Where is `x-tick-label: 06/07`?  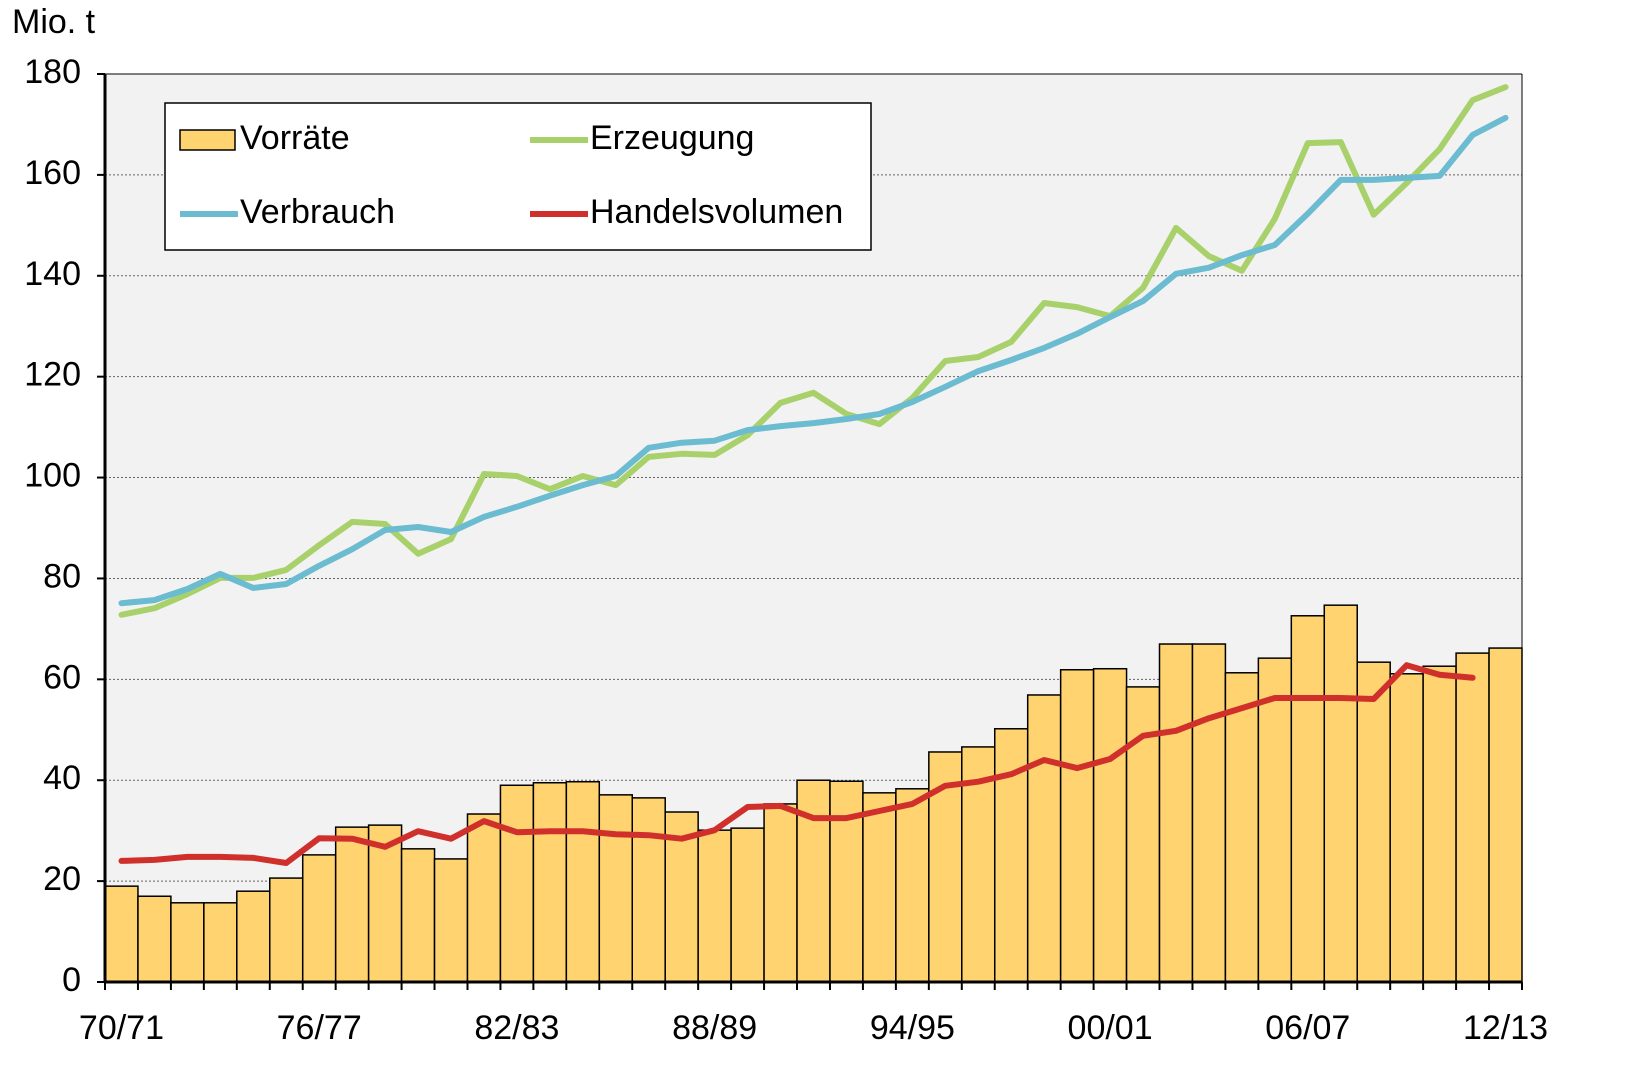 x-tick-label: 06/07 is located at coordinates (1307, 1028).